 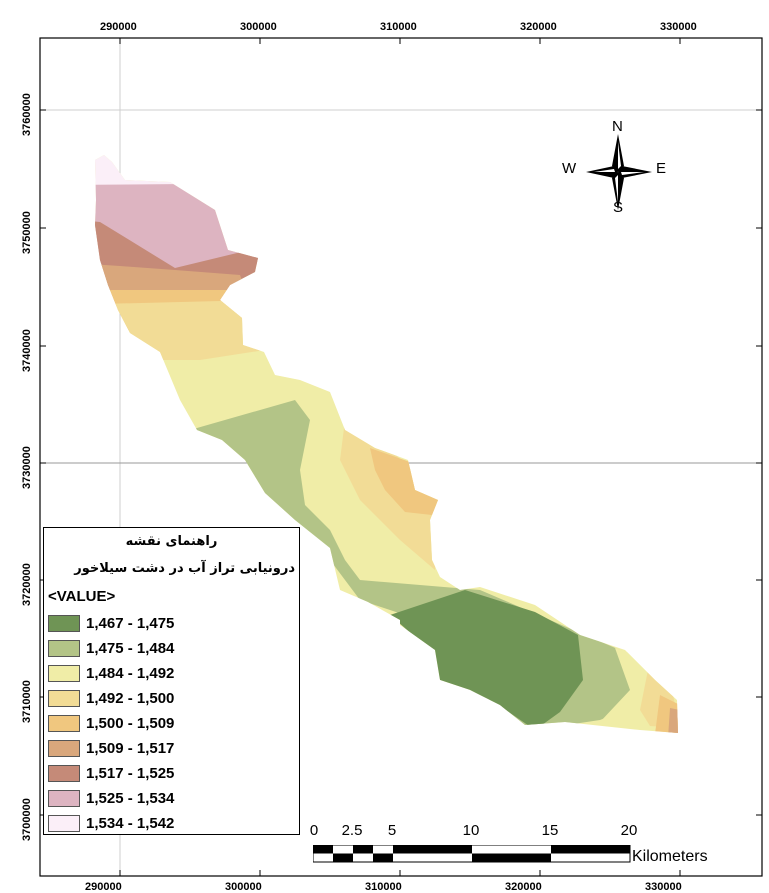 I want to click on west-label: W, so click(x=569, y=168).